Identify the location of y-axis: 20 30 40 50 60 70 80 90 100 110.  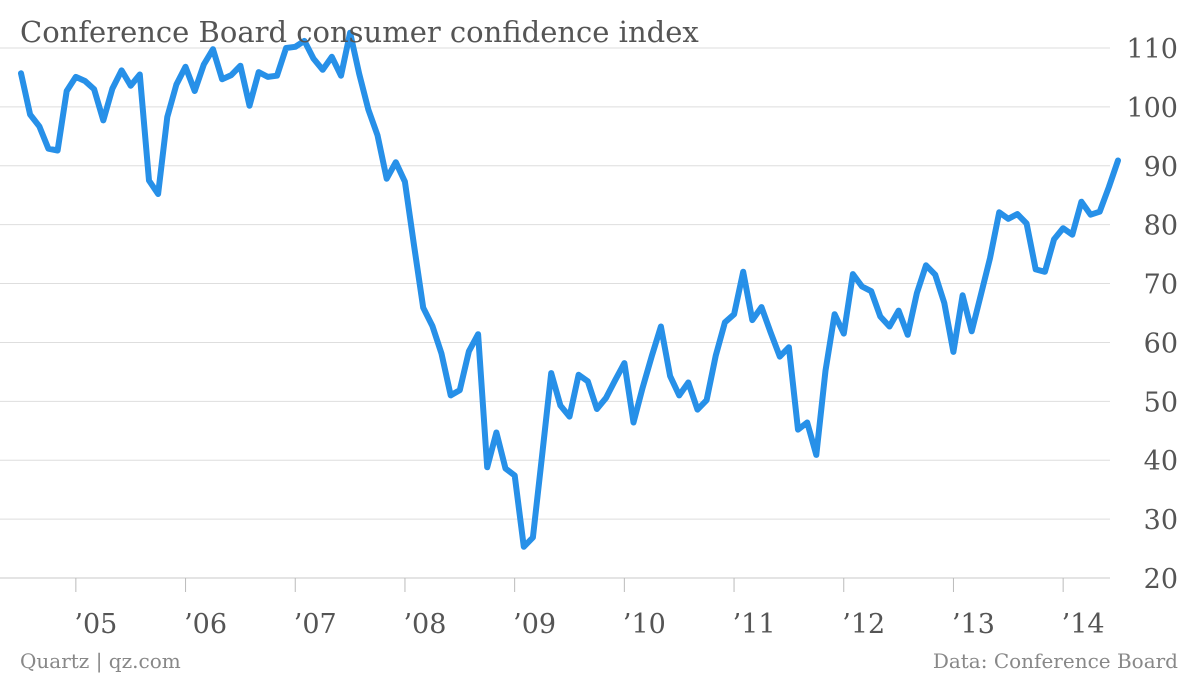
(1152, 314).